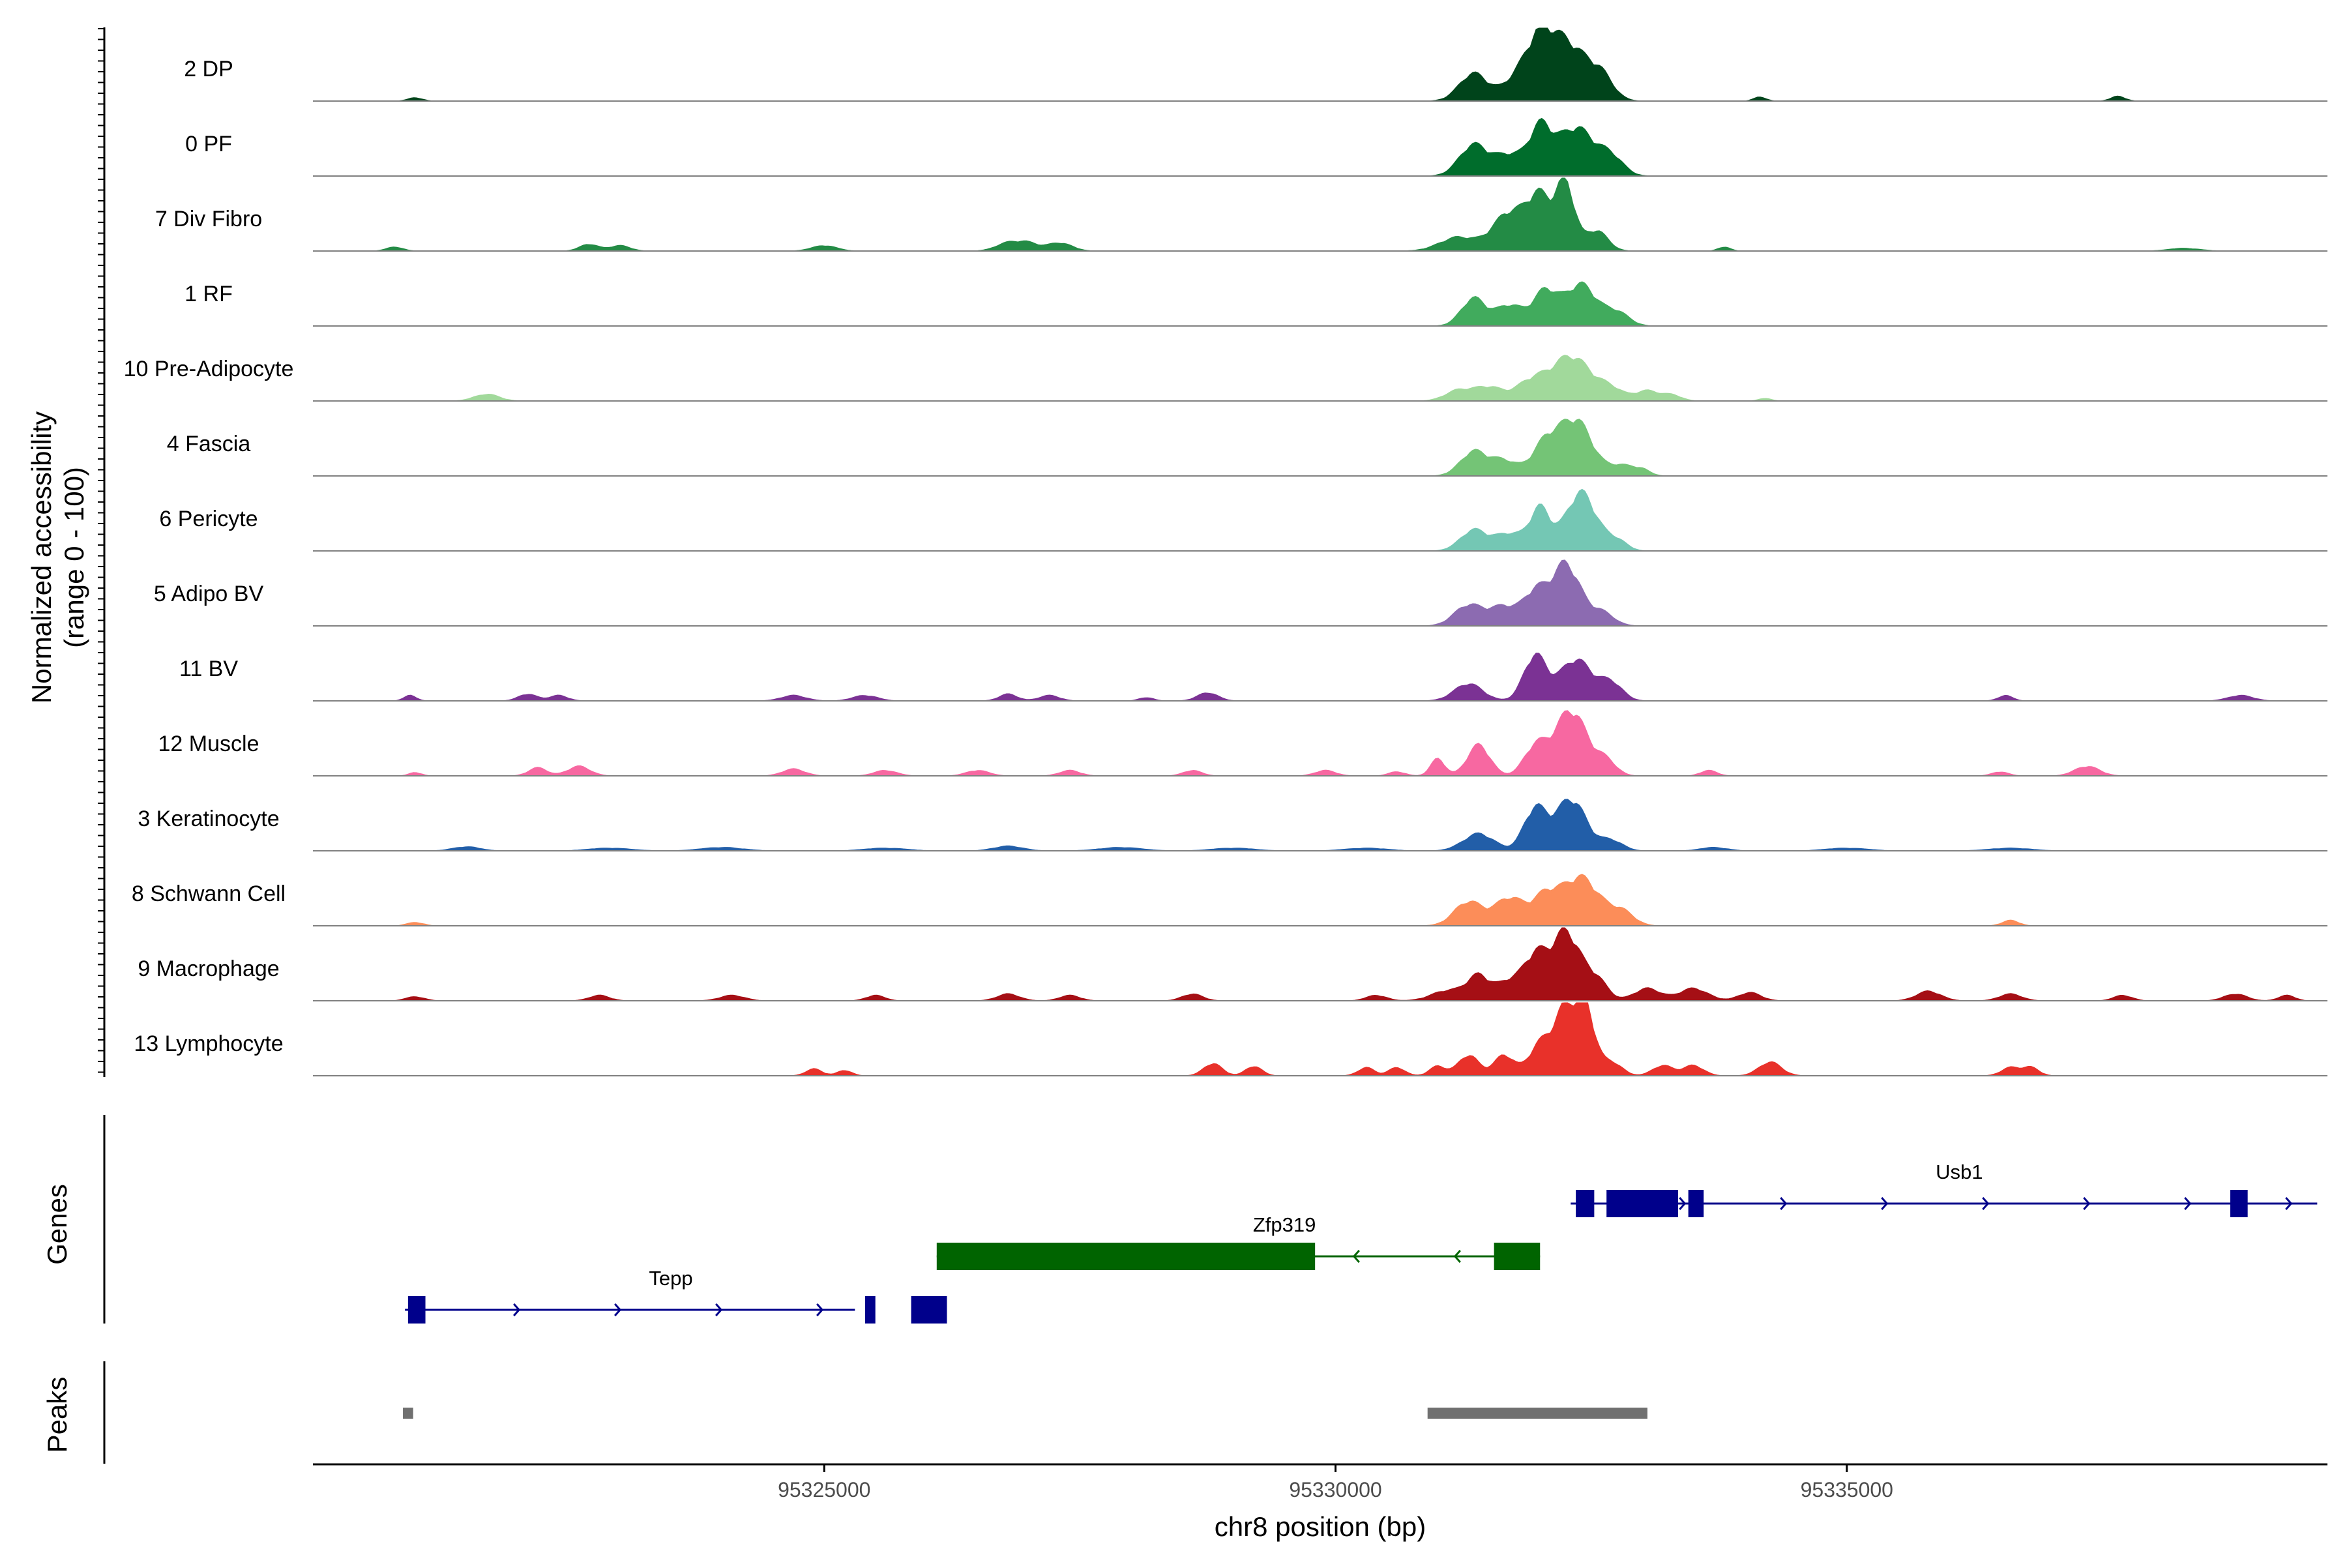 The width and height of the screenshot is (2347, 1568). What do you see at coordinates (1025, 1413) in the screenshot?
I see `peaks-panel` at bounding box center [1025, 1413].